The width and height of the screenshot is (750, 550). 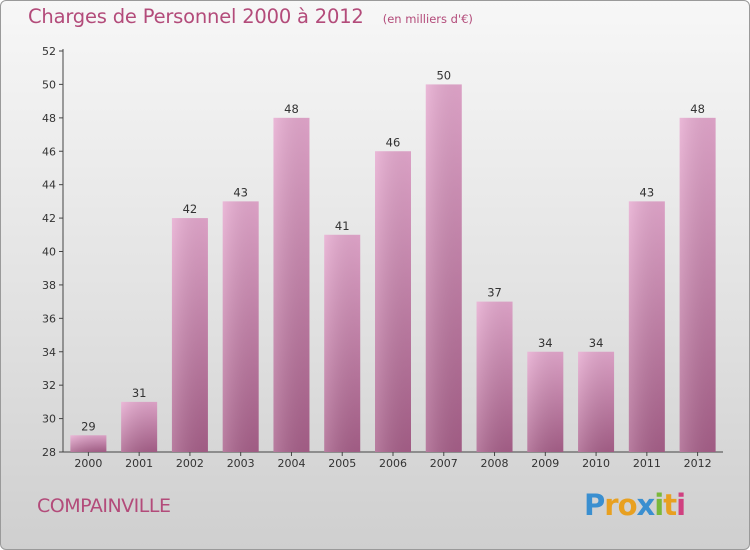 What do you see at coordinates (393, 463) in the screenshot?
I see `x-tick-label: 2006` at bounding box center [393, 463].